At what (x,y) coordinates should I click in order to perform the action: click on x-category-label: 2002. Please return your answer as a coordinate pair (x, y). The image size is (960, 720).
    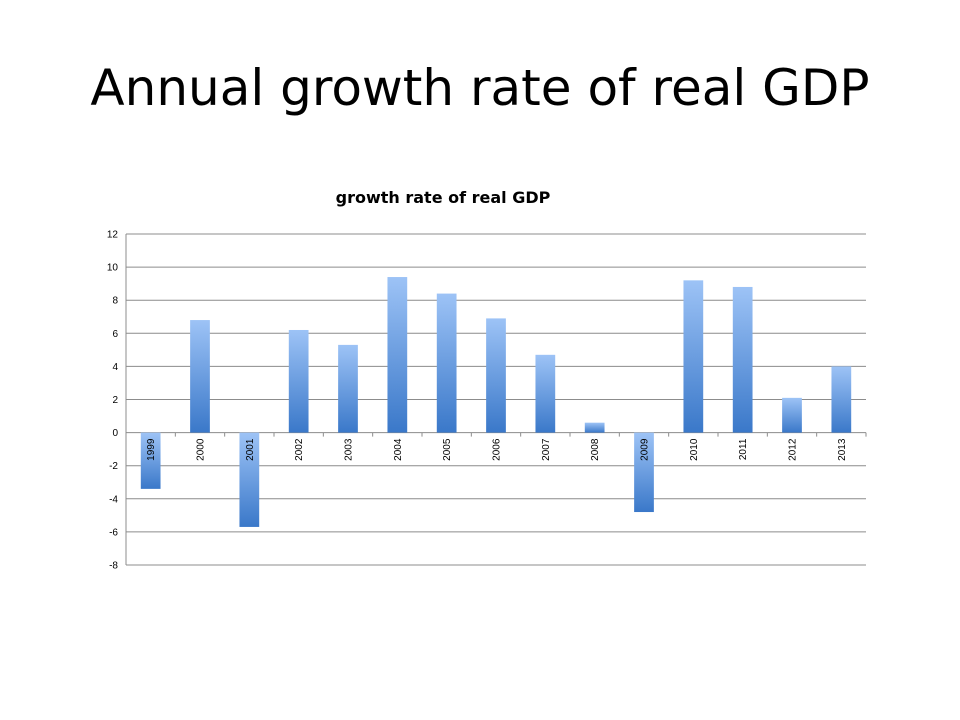
    Looking at the image, I should click on (299, 449).